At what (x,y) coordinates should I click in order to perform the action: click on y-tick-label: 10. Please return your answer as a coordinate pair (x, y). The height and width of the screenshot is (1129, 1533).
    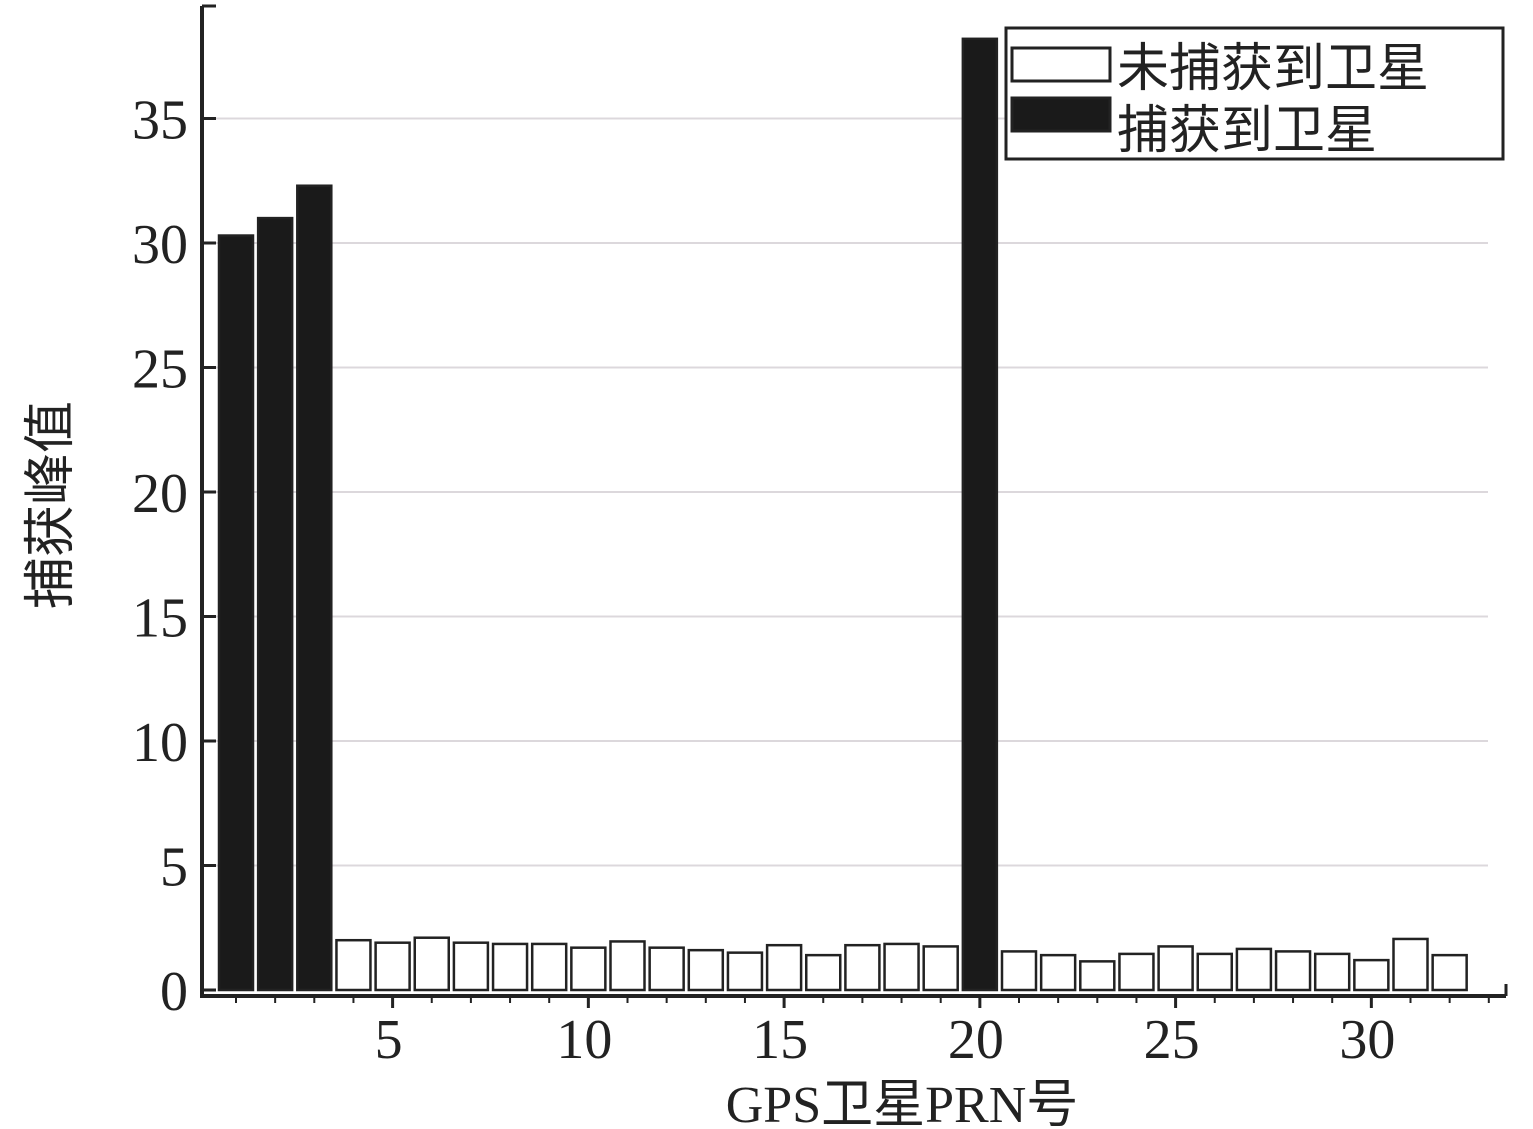
    Looking at the image, I should click on (160, 743).